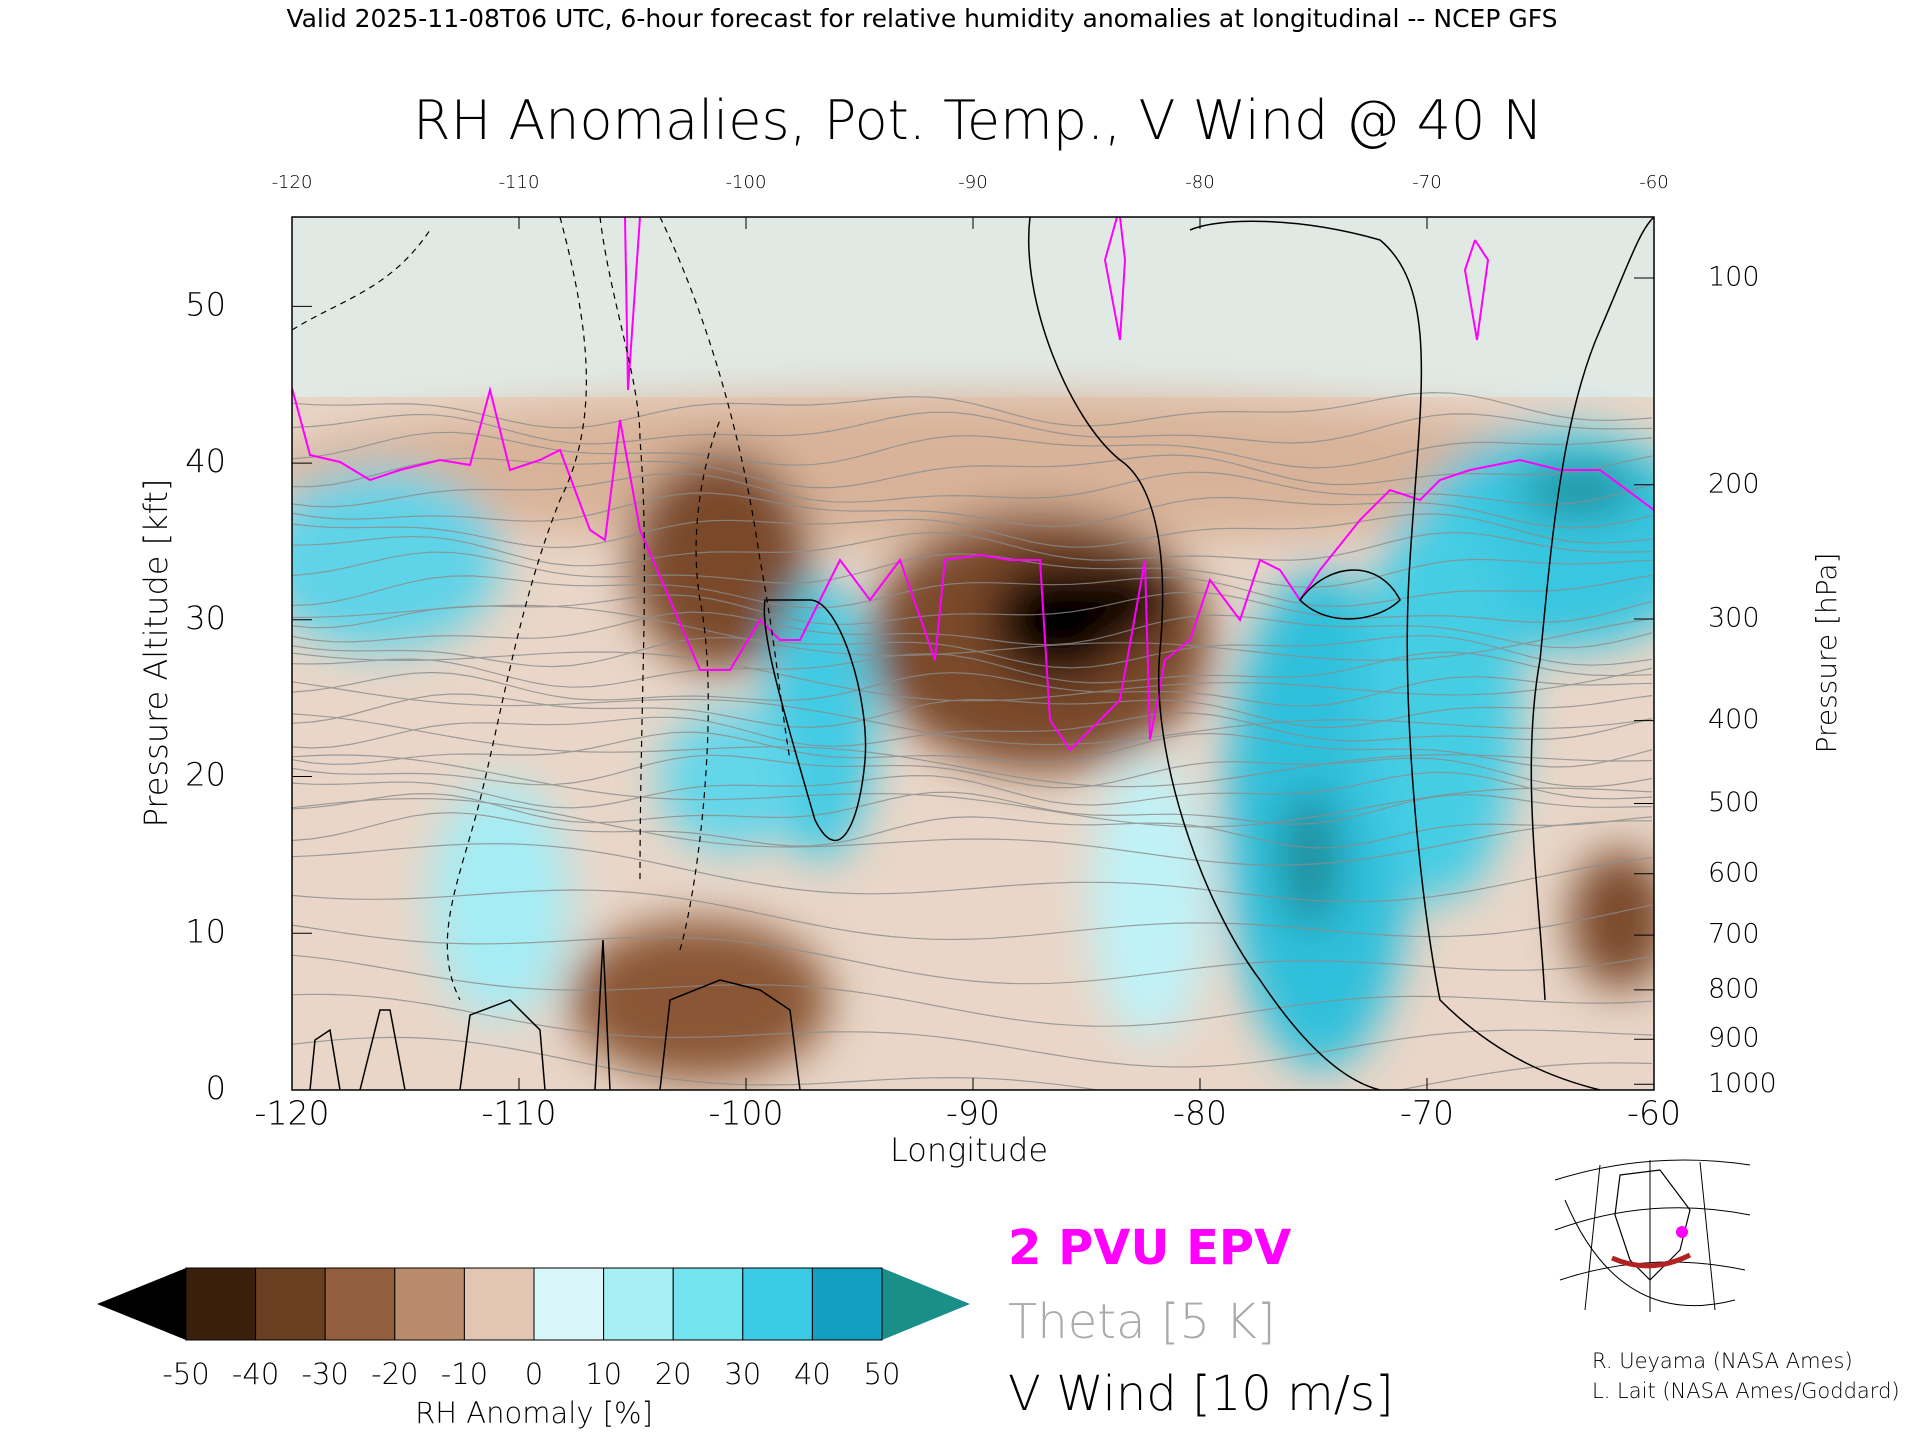 This screenshot has width=1920, height=1440. What do you see at coordinates (1734, 617) in the screenshot?
I see `y2-tick-label: 300` at bounding box center [1734, 617].